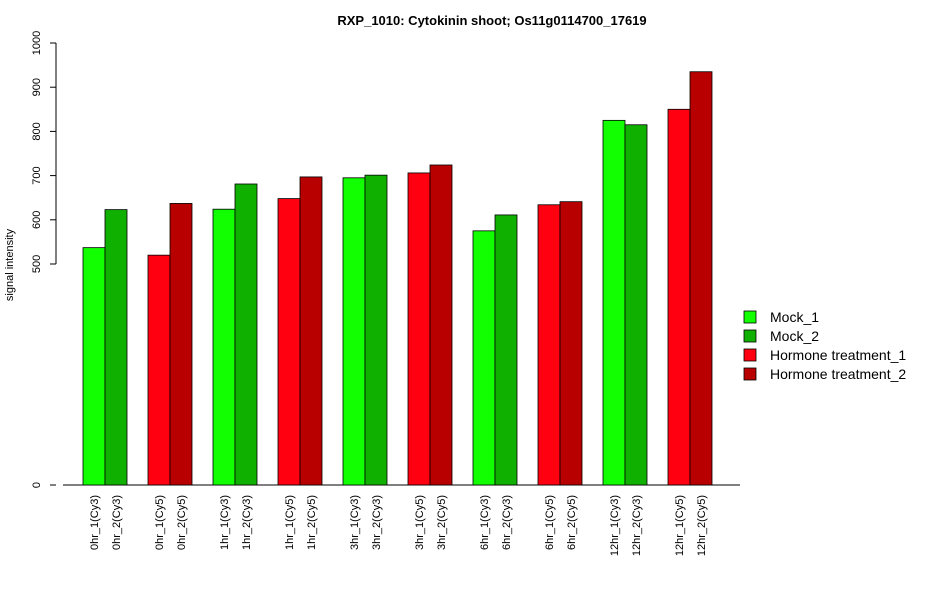 This screenshot has height=600, width=950. Describe the element at coordinates (637, 525) in the screenshot. I see `x-tick-label: 12hr_2(Cy3)` at that location.